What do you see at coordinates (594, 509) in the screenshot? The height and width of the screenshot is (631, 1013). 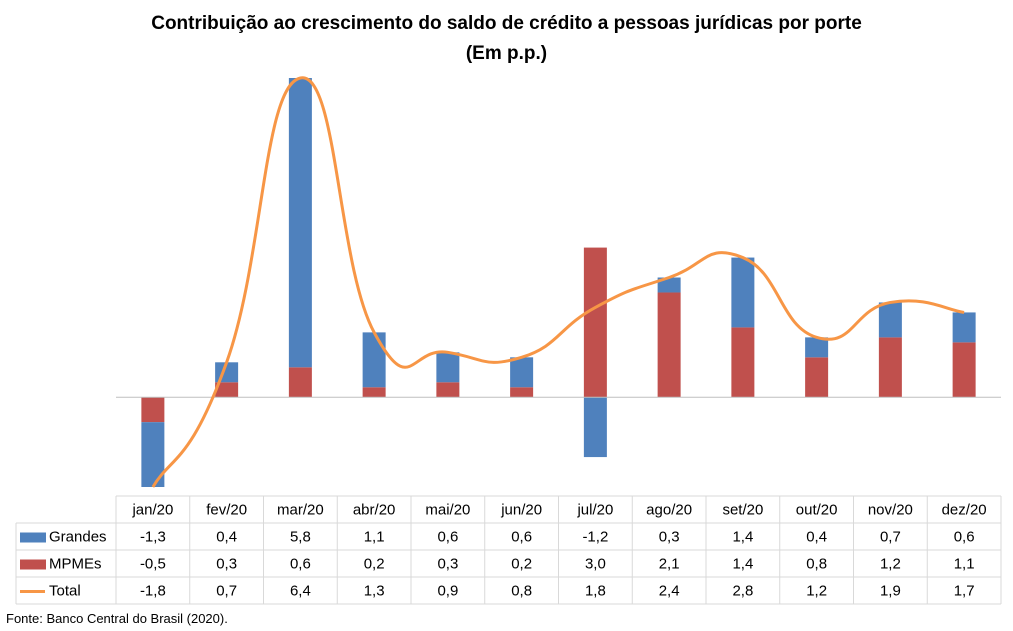 I see `x-tick-label: jul/20` at bounding box center [594, 509].